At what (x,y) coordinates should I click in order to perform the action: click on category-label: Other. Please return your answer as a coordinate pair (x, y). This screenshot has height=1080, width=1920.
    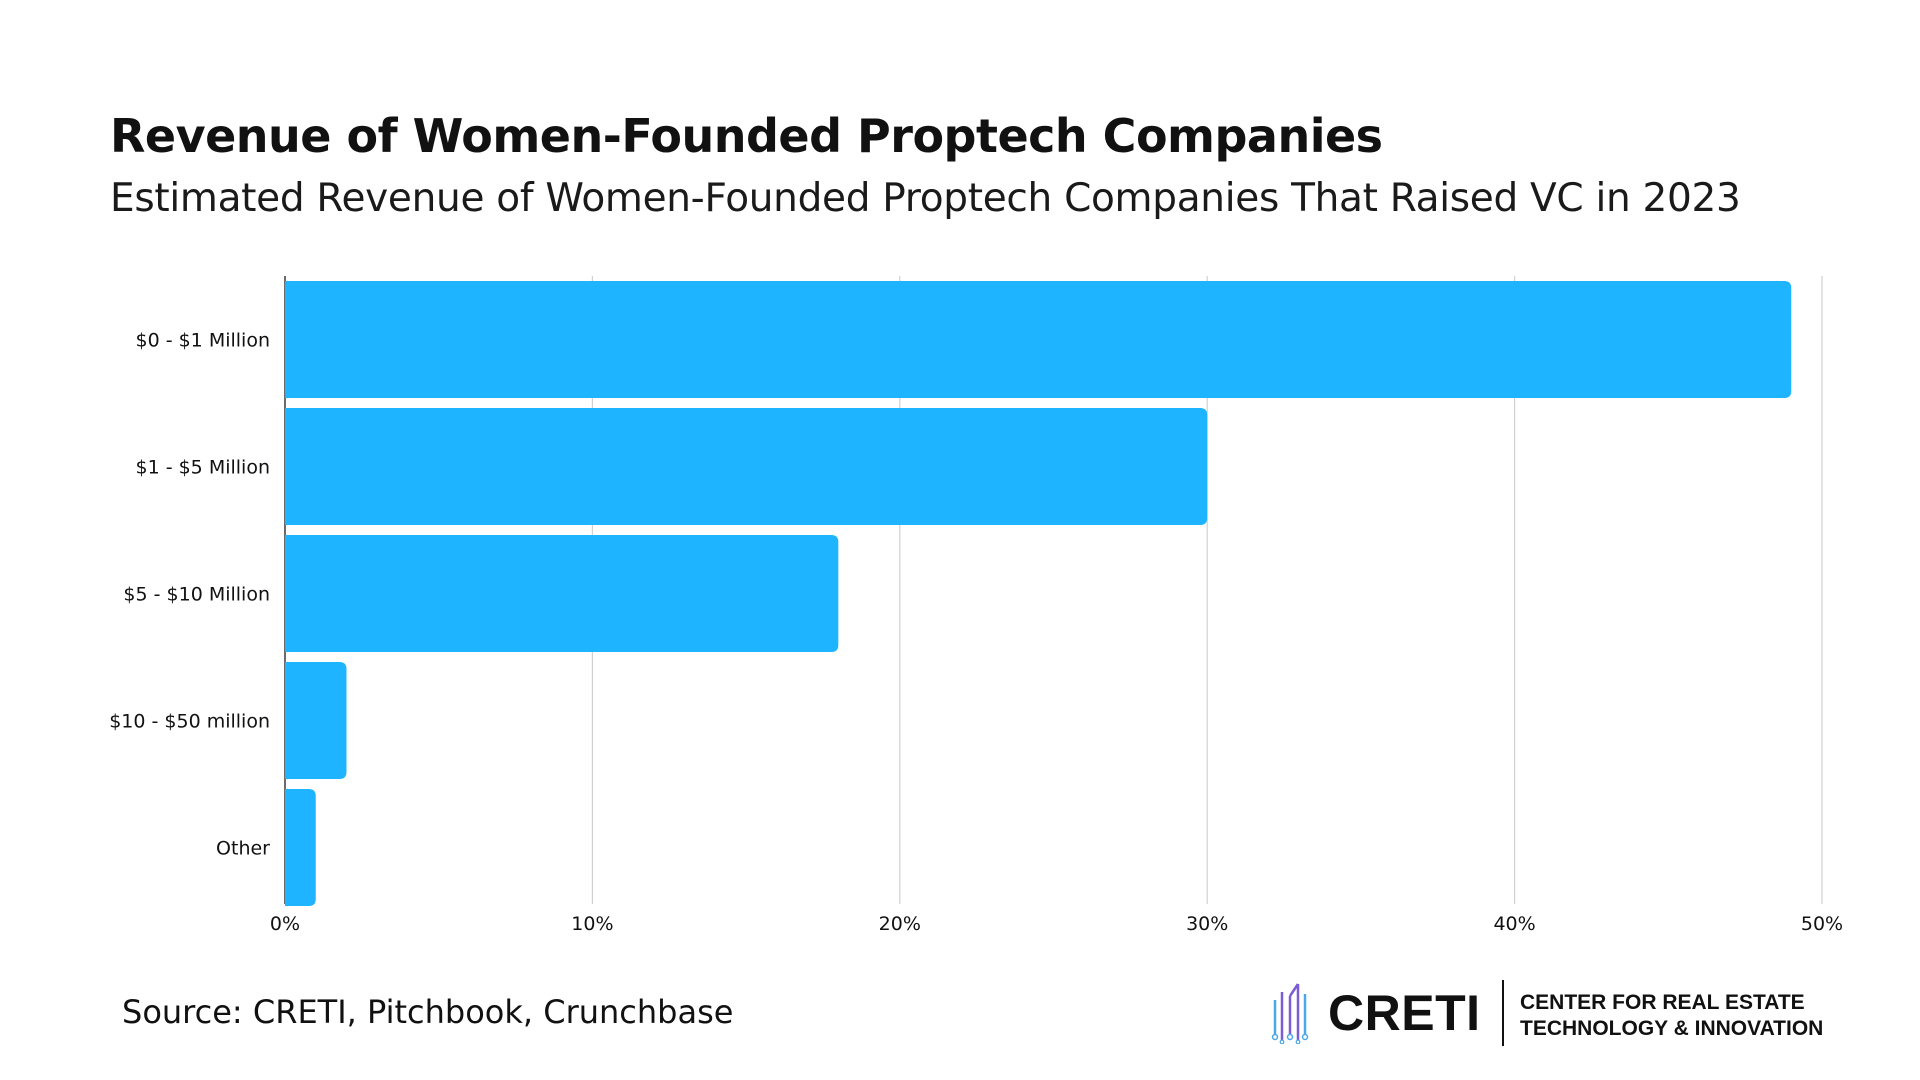
    Looking at the image, I should click on (243, 849).